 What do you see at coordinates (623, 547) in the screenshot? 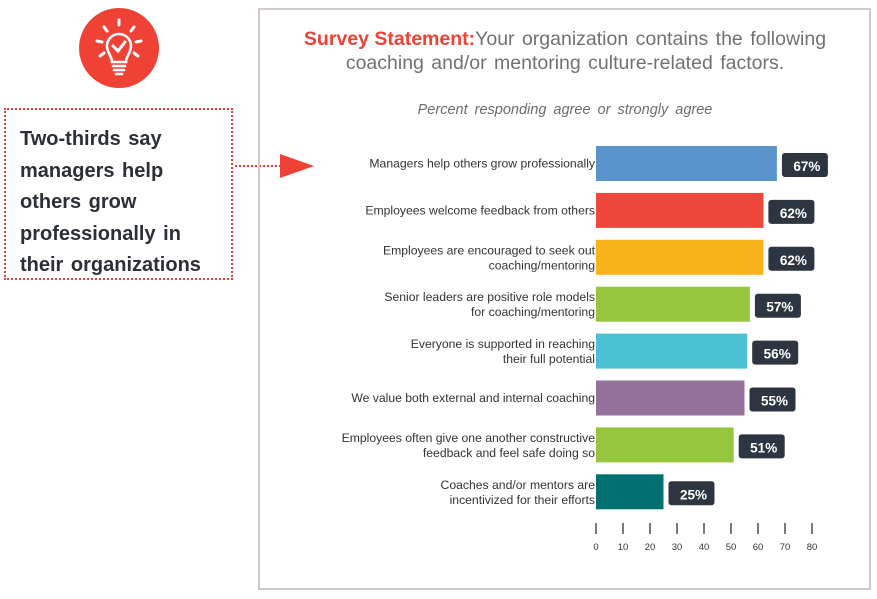
I see `x-tick-label: 10` at bounding box center [623, 547].